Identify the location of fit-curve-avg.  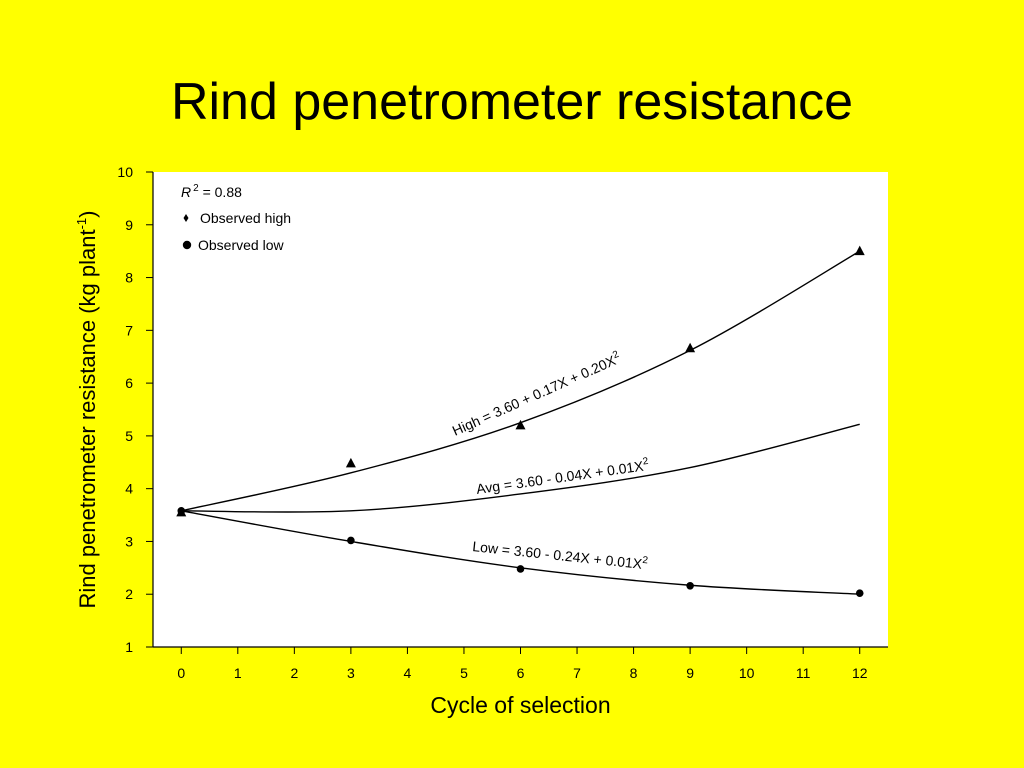
(520, 468).